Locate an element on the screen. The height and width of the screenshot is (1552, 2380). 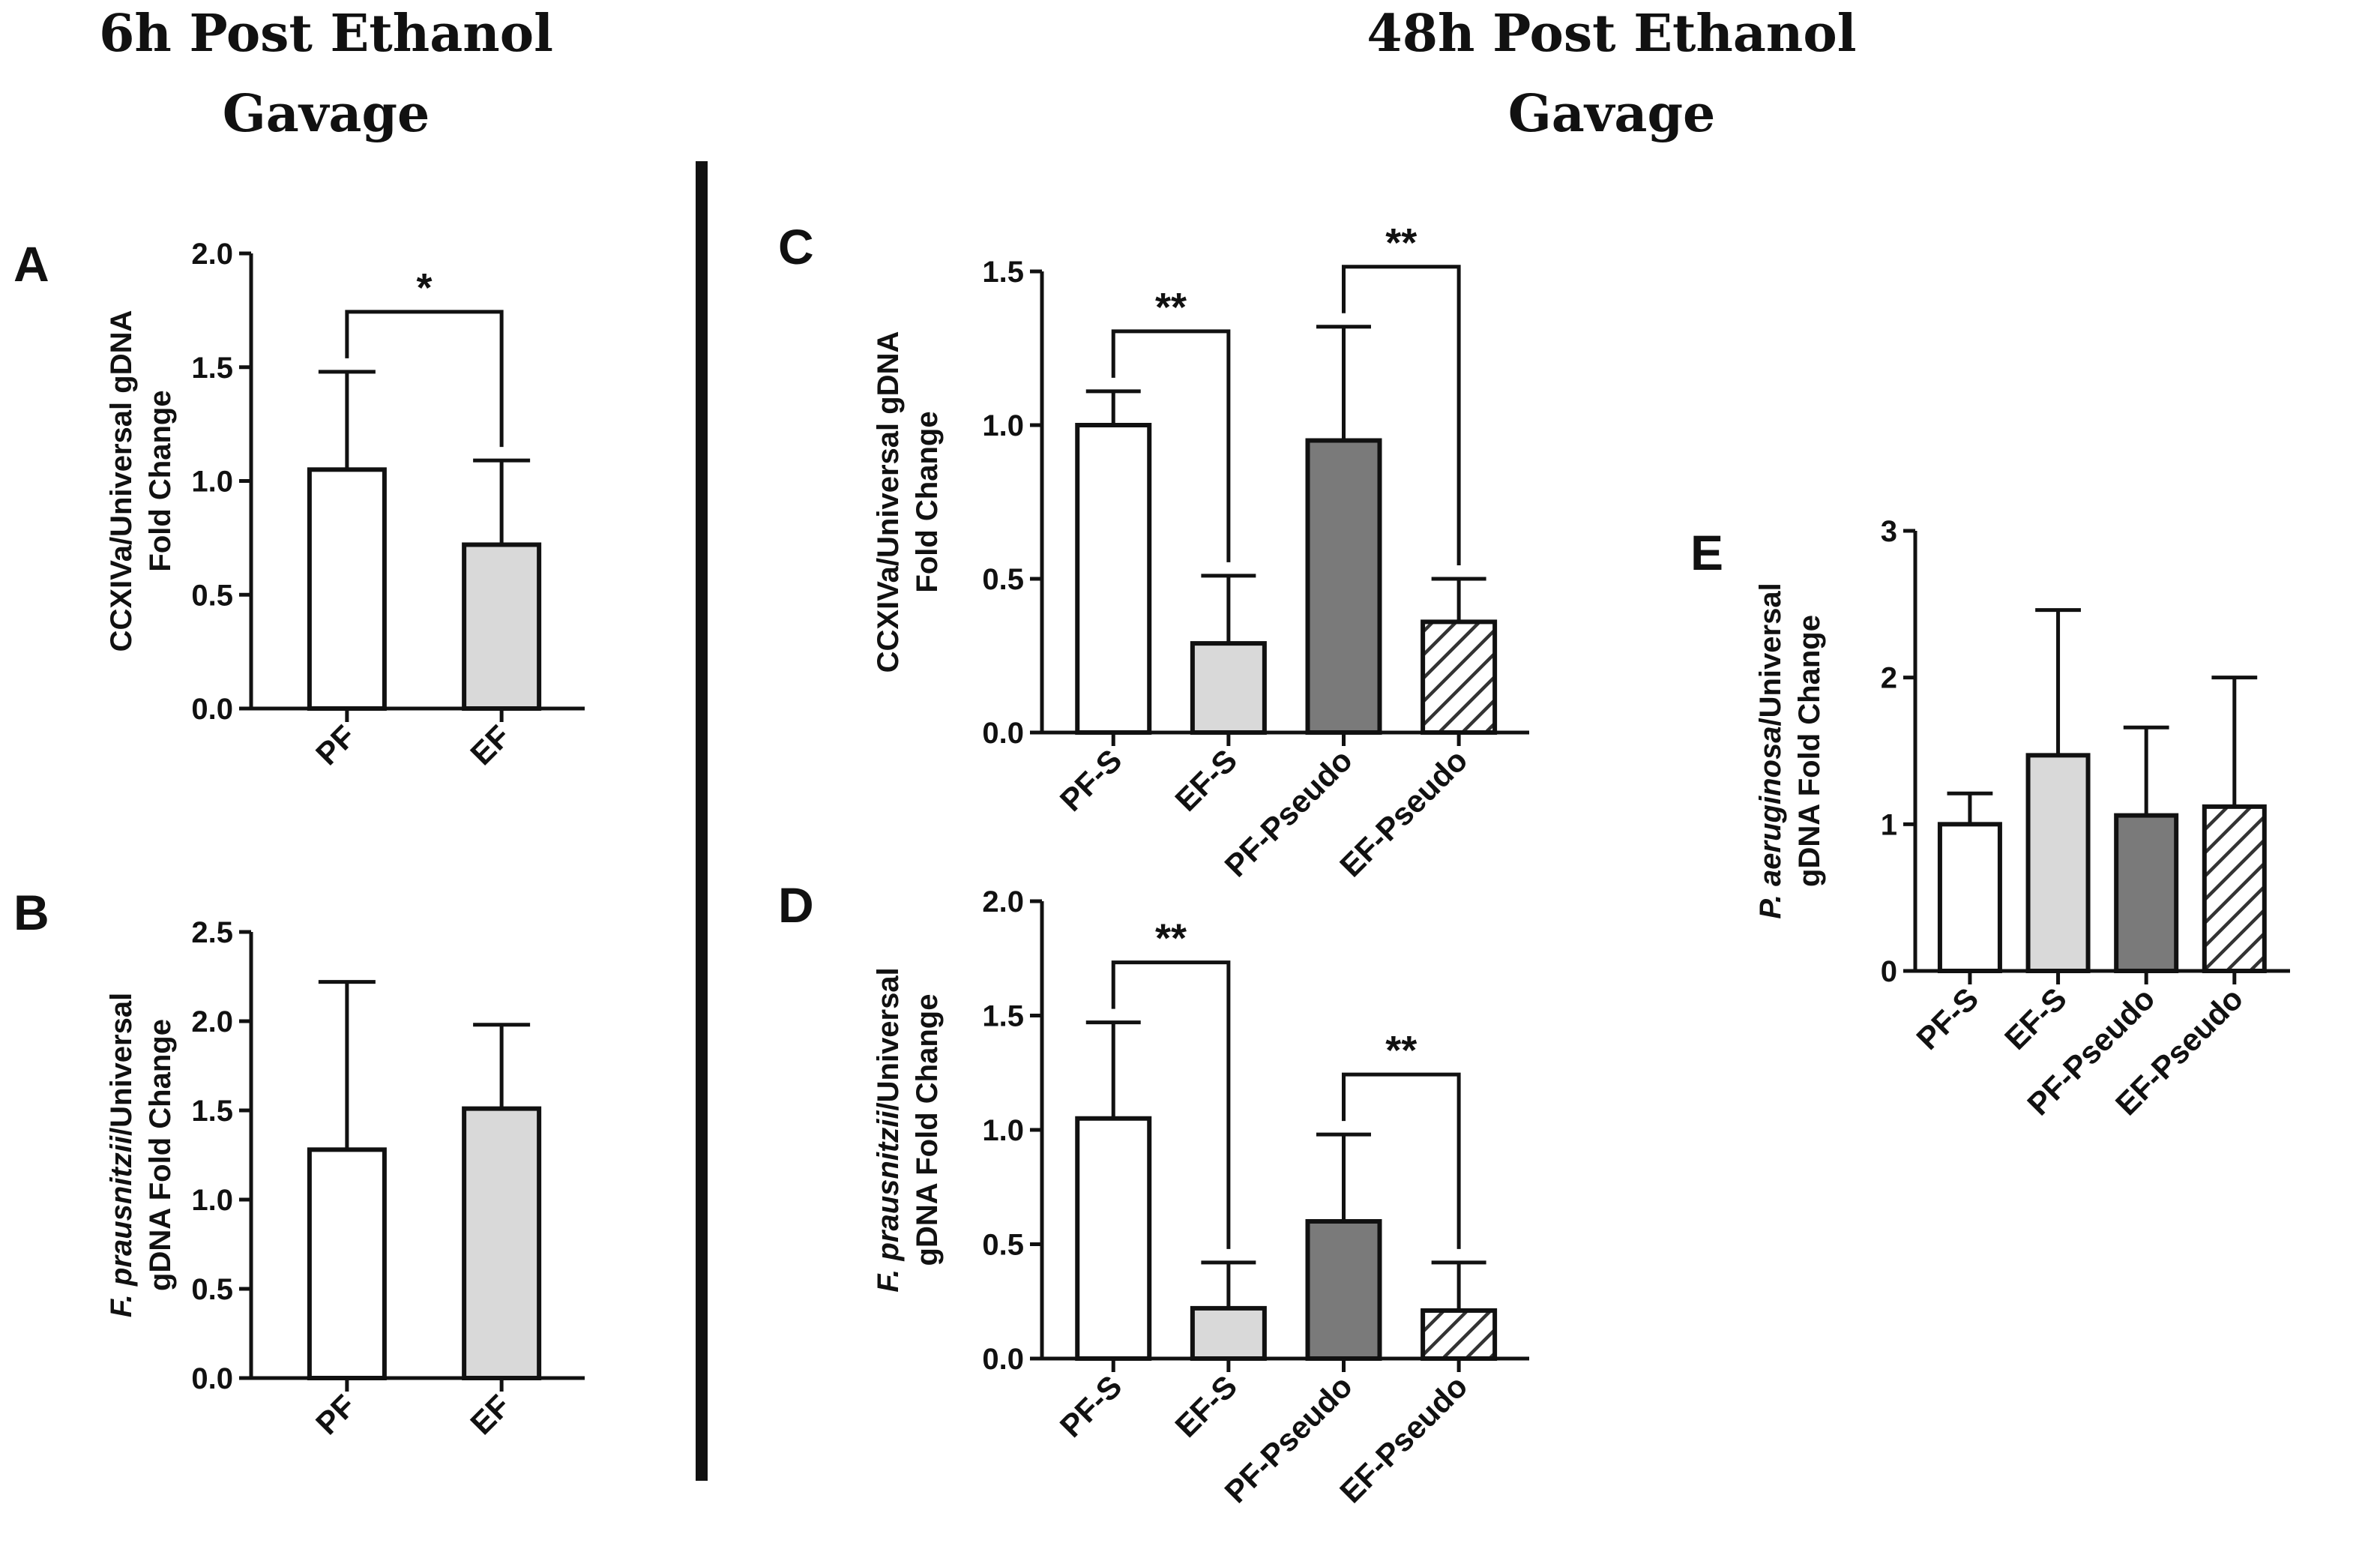
panel-b-bar-ef is located at coordinates (502, 1243).